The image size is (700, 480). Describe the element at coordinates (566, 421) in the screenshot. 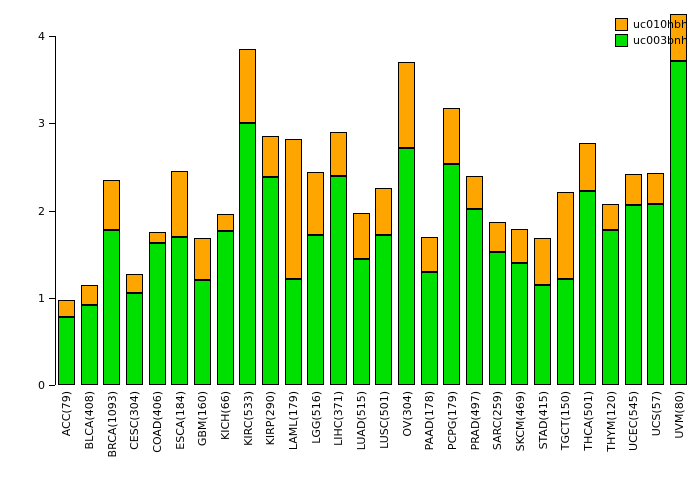

I see `x-tick-label: TGCT(150)` at that location.